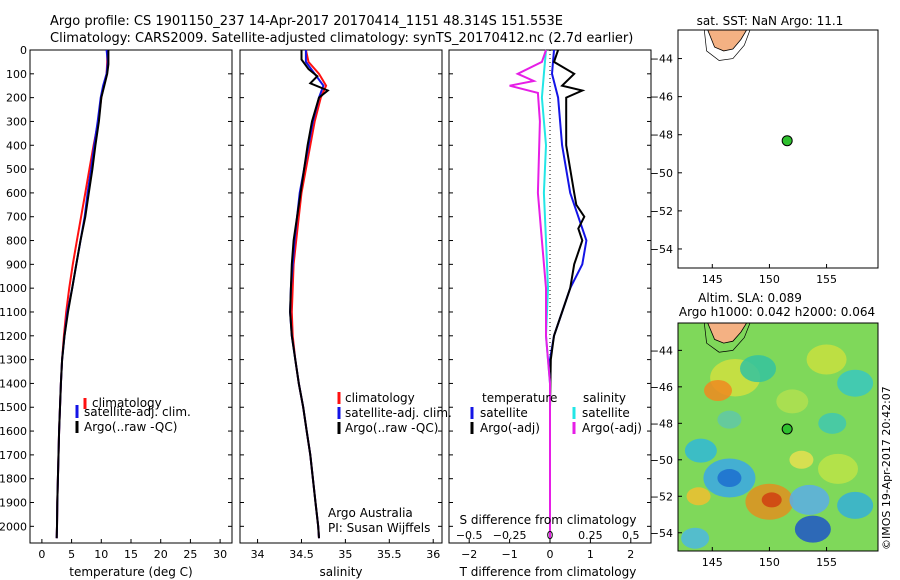  Describe the element at coordinates (71, 554) in the screenshot. I see `x-tick-label: 5` at that location.